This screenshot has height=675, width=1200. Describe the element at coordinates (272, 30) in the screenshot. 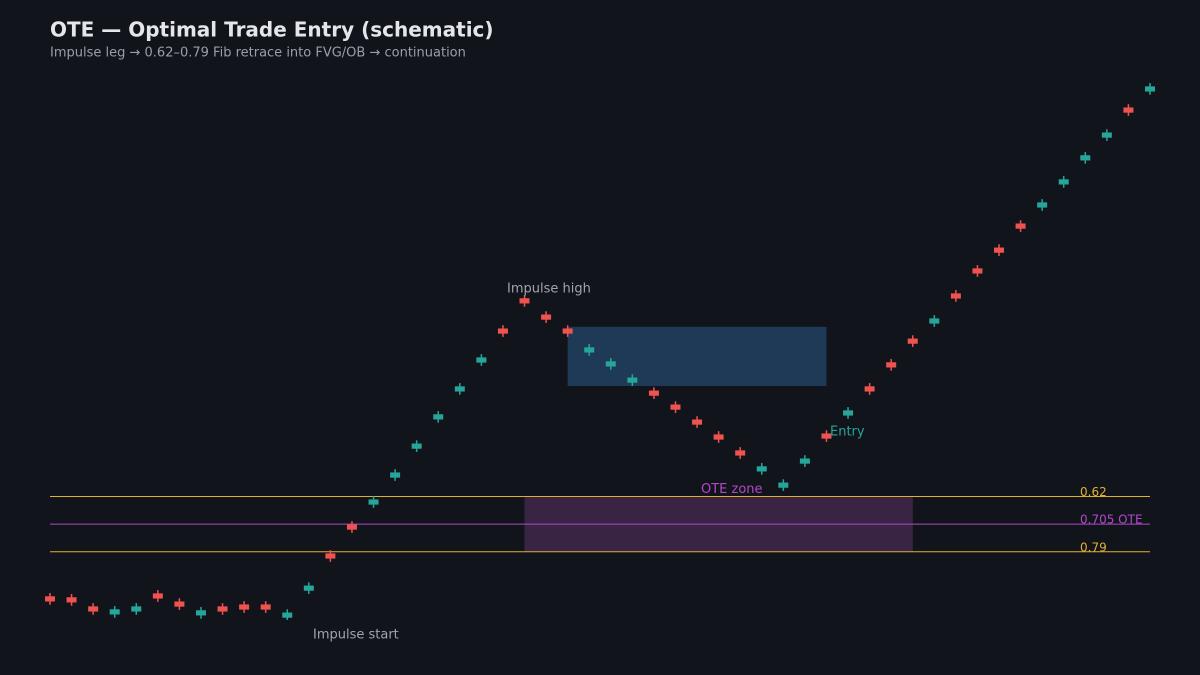

I see `chart-title: OTE — Optimal Trade Entry (schematic)` at that location.